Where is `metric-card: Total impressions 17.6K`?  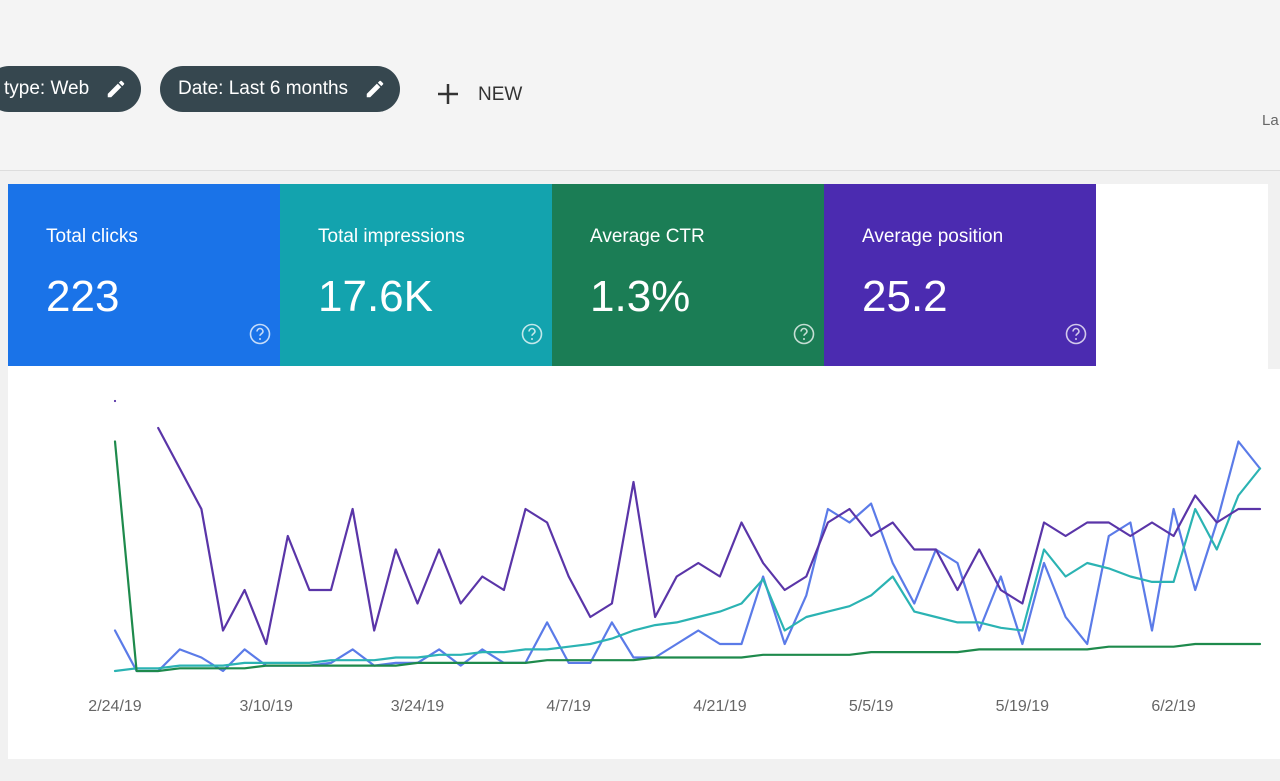 metric-card: Total impressions 17.6K is located at coordinates (416, 275).